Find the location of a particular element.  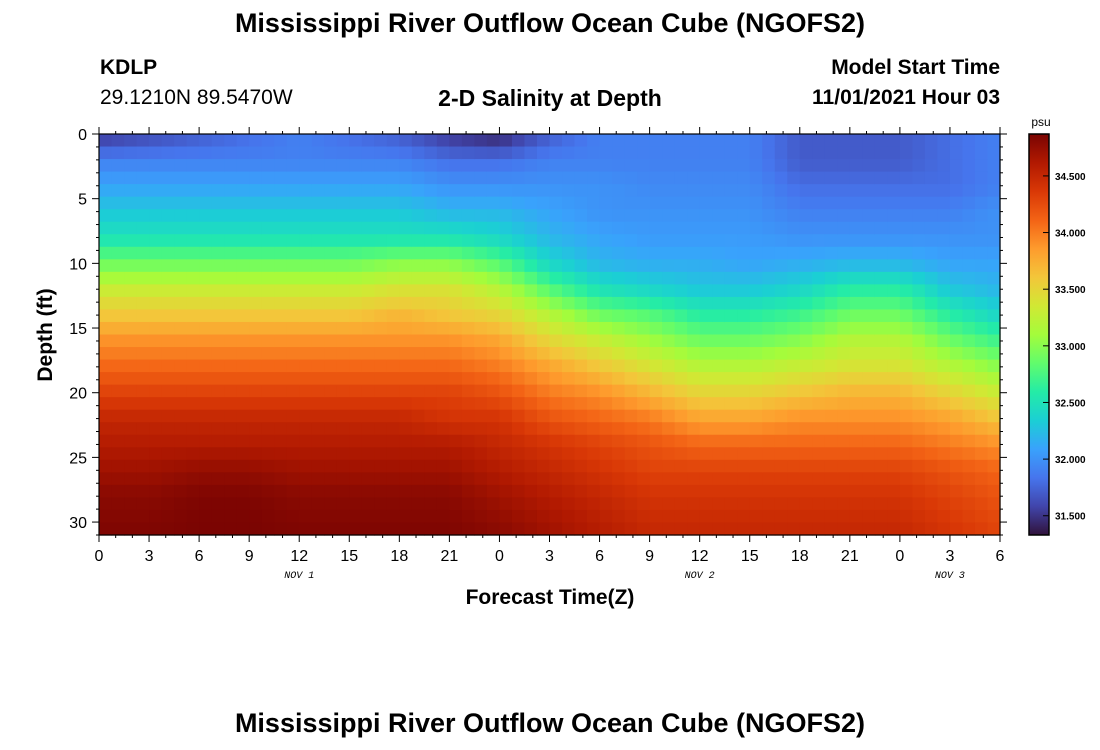

y-tick-label: 30 is located at coordinates (78, 523).